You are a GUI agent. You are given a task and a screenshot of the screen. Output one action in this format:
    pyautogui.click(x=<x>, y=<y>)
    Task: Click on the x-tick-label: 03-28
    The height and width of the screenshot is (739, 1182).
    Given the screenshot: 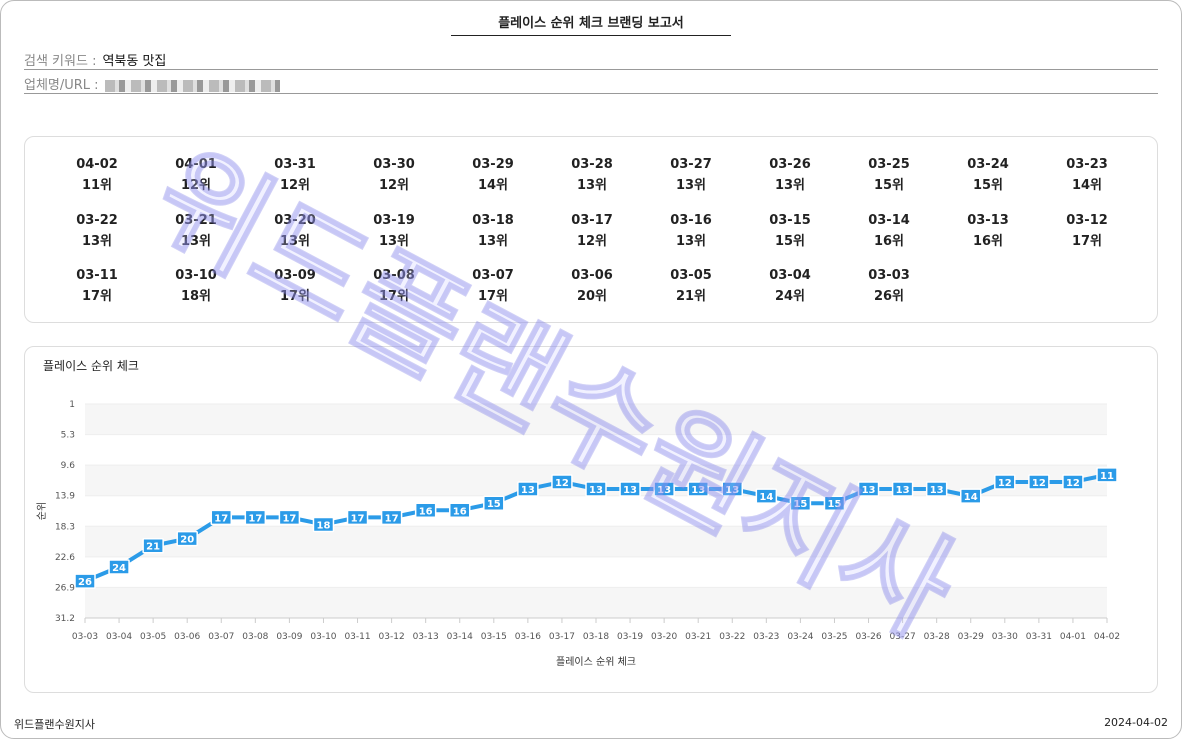 What is the action you would take?
    pyautogui.click(x=937, y=637)
    